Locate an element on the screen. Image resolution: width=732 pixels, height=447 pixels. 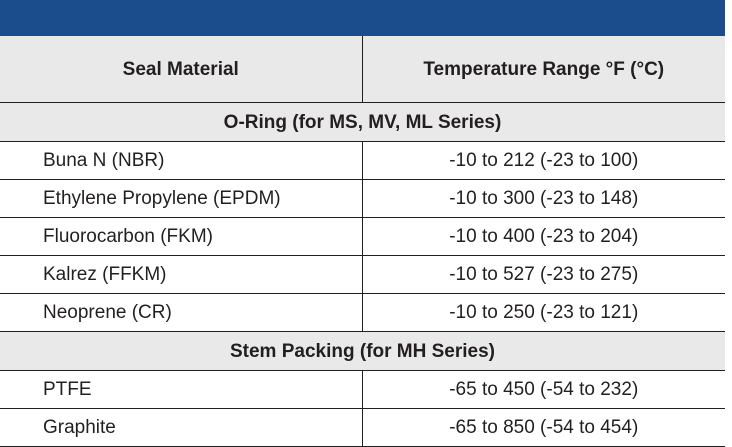
section-title: Stem Packing (for MH Series) is located at coordinates (362, 351).